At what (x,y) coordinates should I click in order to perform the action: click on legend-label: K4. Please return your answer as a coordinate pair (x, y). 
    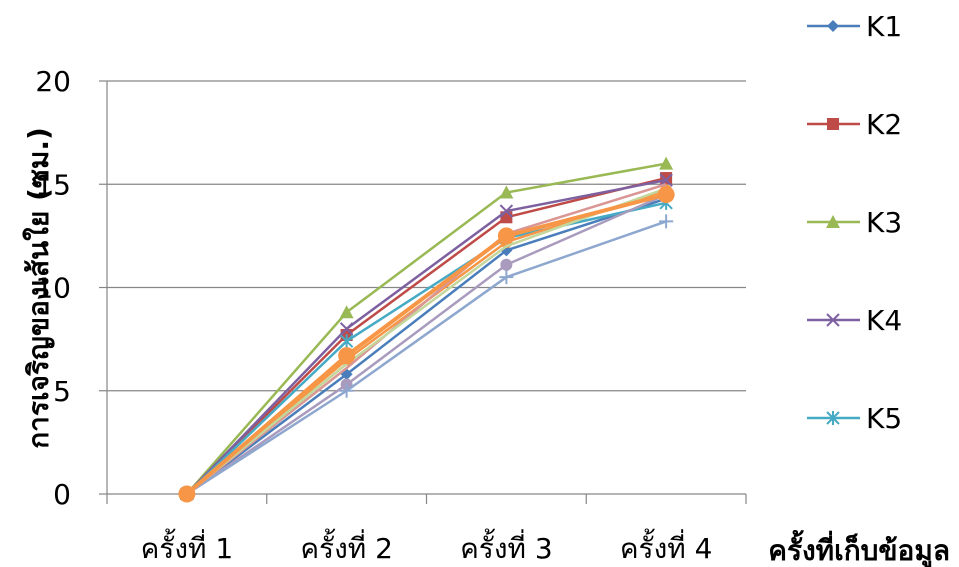
    Looking at the image, I should click on (884, 320).